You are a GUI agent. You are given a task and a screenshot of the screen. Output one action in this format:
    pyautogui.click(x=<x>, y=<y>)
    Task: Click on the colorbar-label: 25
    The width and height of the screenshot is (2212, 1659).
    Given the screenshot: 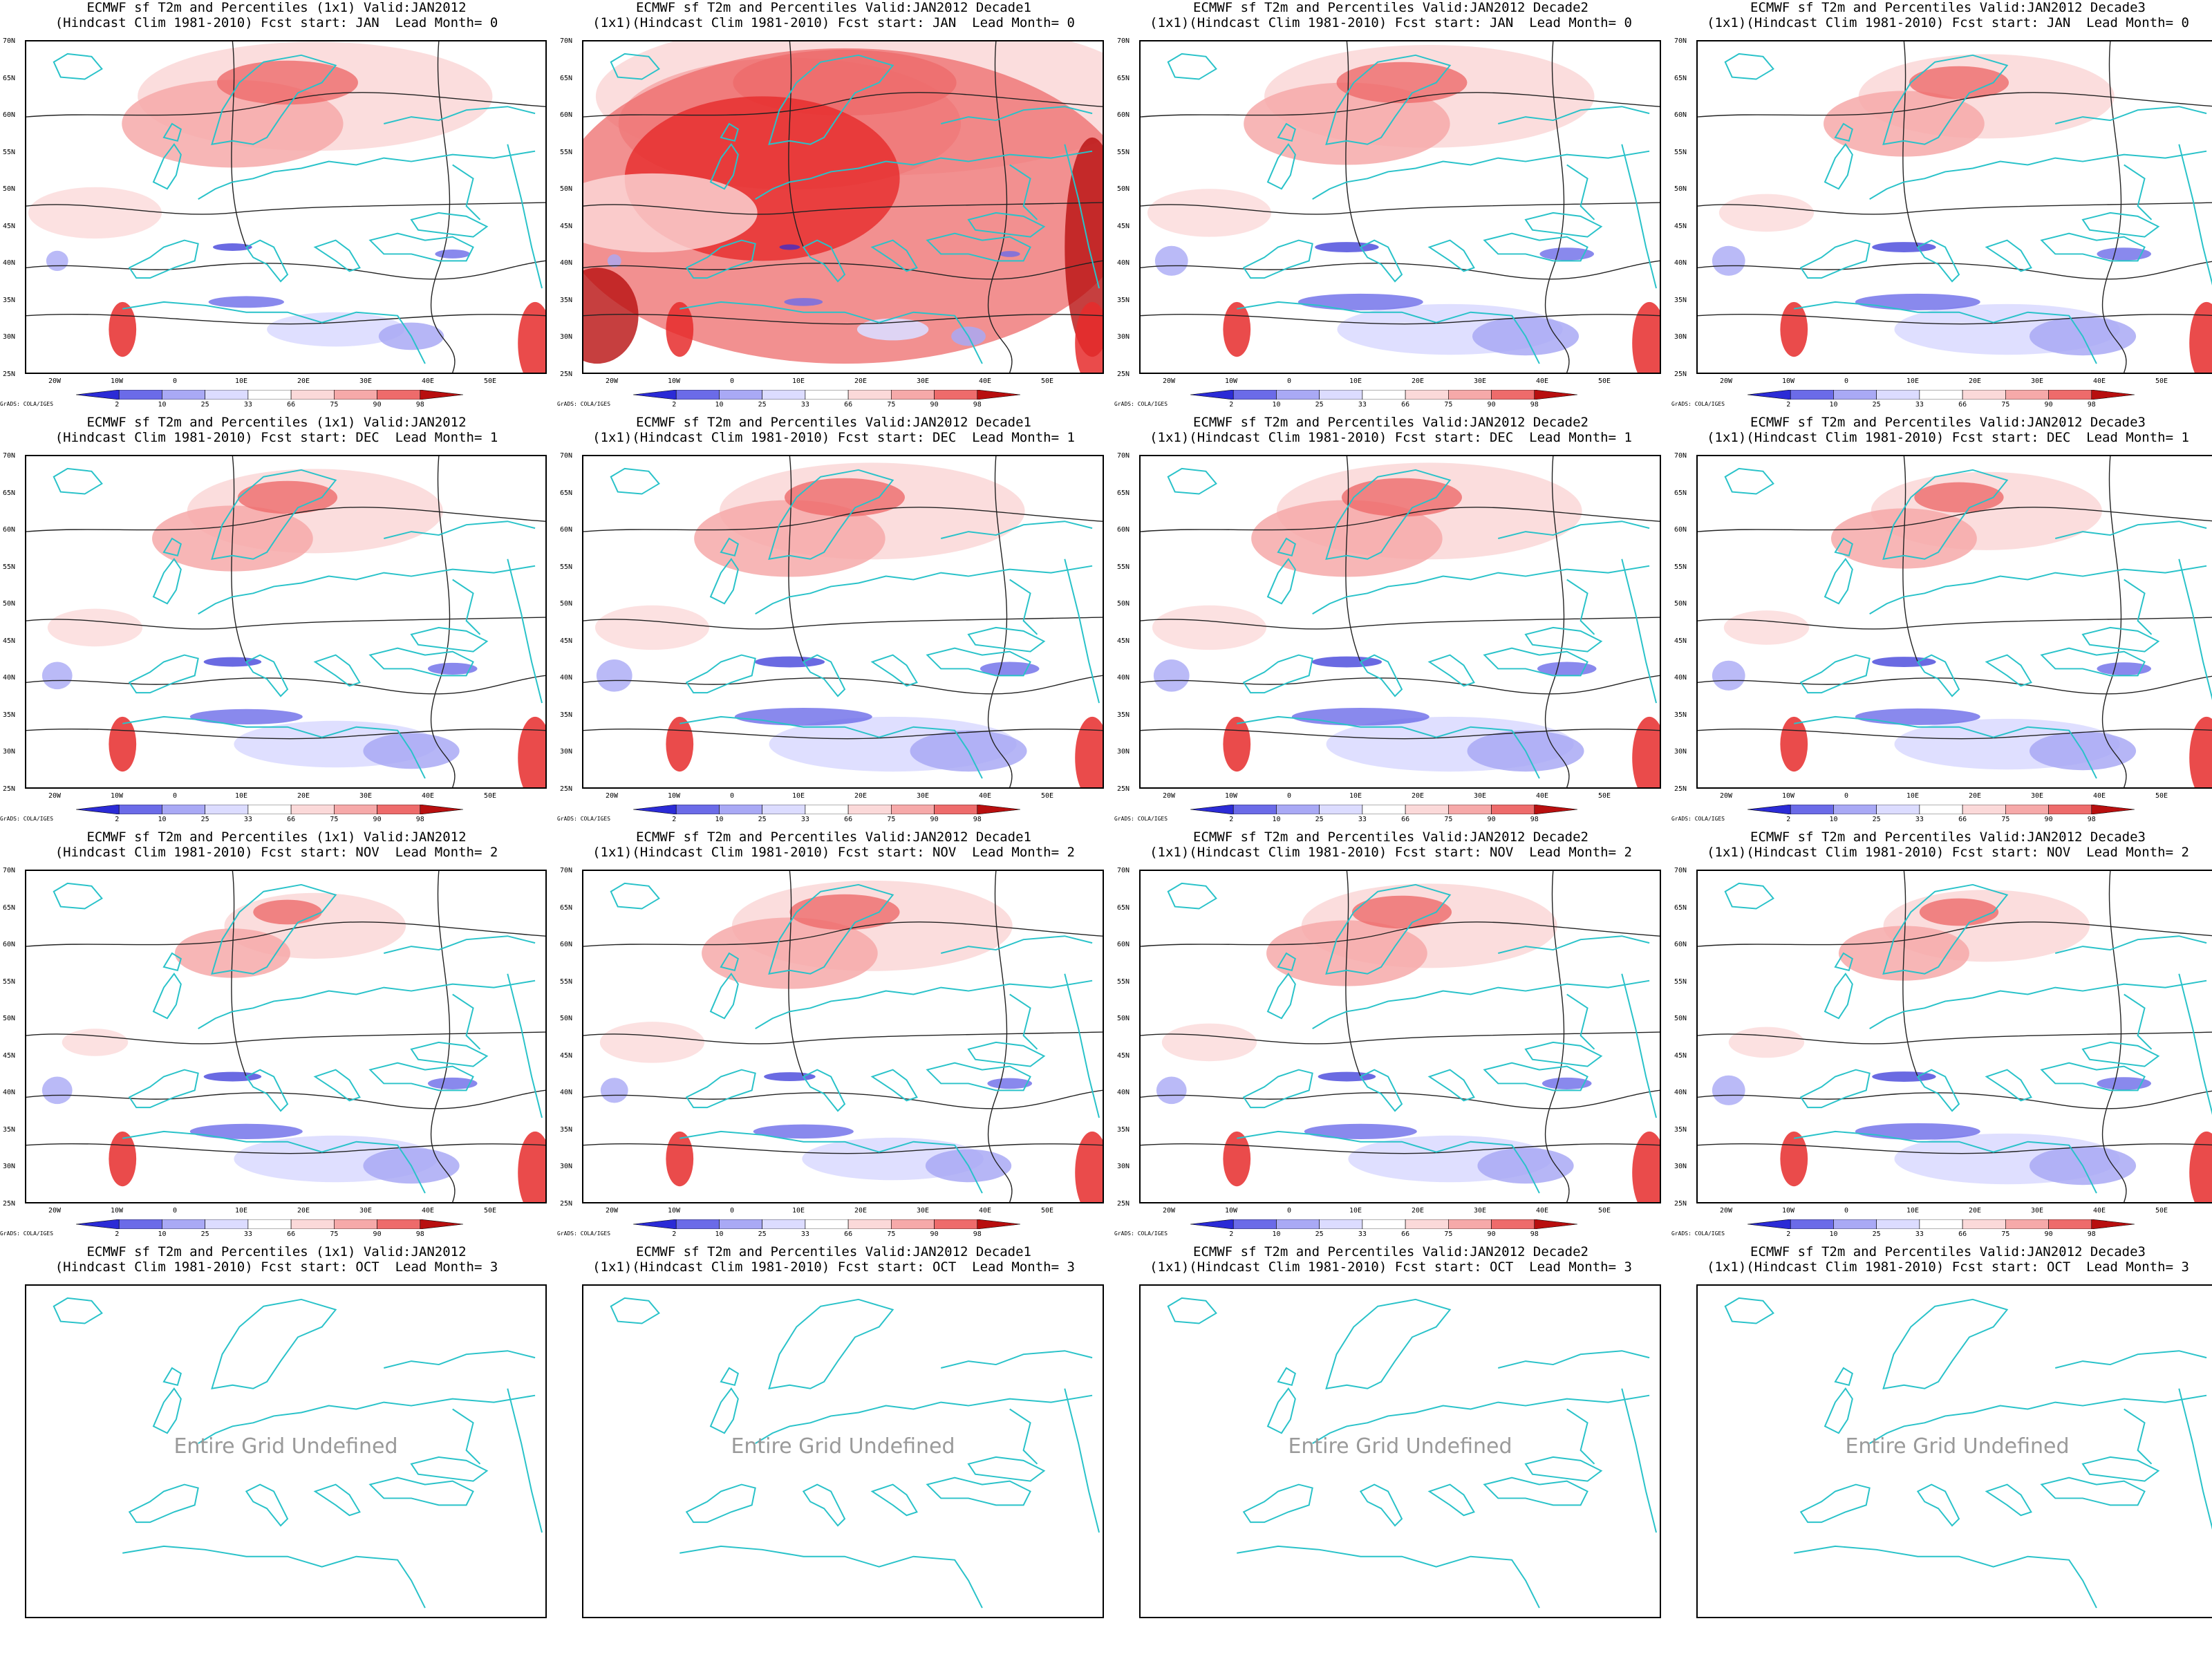 What is the action you would take?
    pyautogui.click(x=204, y=405)
    